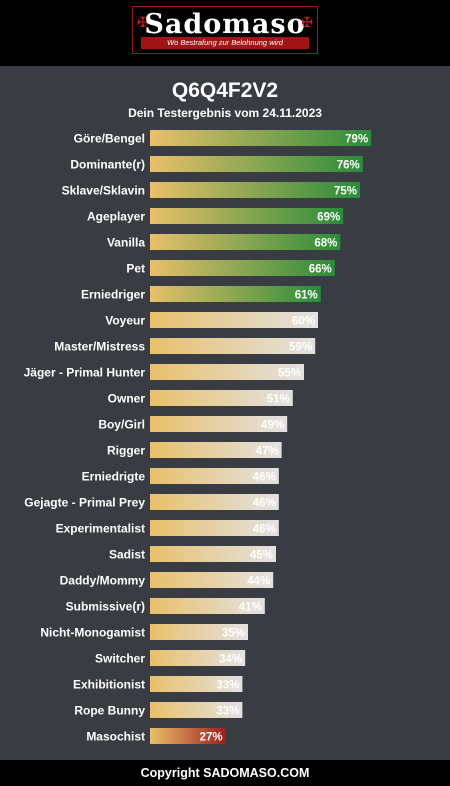 The width and height of the screenshot is (450, 786). What do you see at coordinates (116, 217) in the screenshot?
I see `category-label: Ageplayer` at bounding box center [116, 217].